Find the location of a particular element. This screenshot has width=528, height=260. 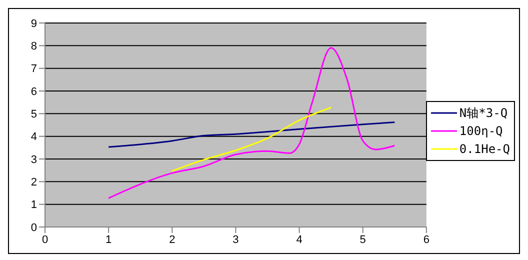

x-tick-label: 4 is located at coordinates (299, 240).